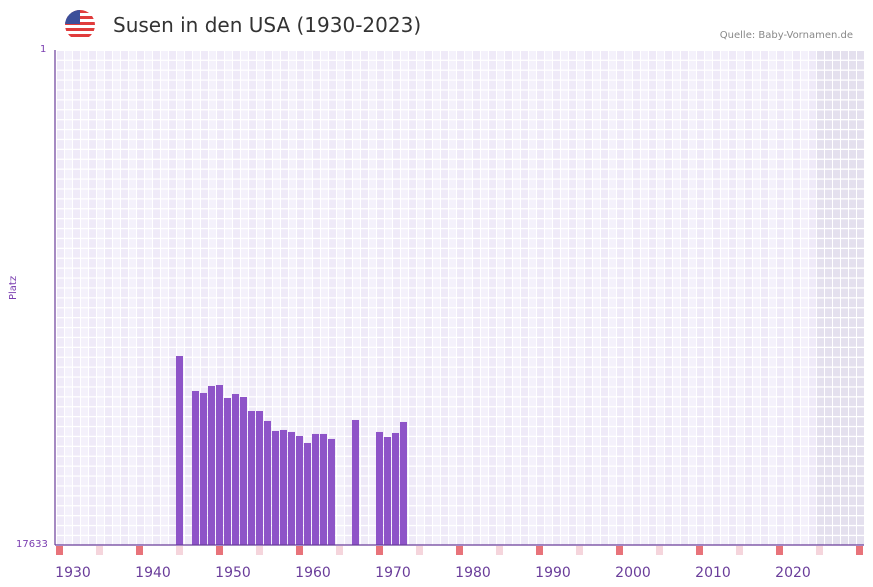 The height and width of the screenshot is (587, 873). What do you see at coordinates (99, 550) in the screenshot?
I see `year-marker-1933` at bounding box center [99, 550].